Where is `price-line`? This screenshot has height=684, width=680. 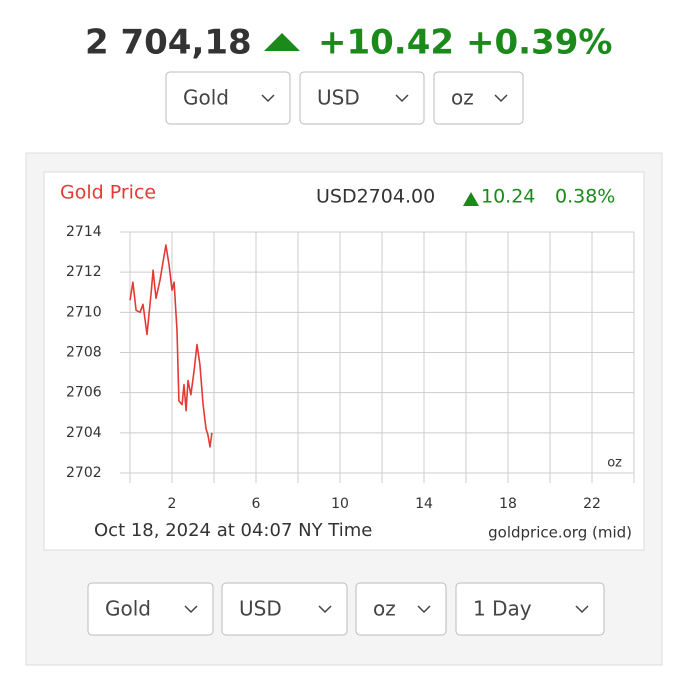 price-line is located at coordinates (171, 346).